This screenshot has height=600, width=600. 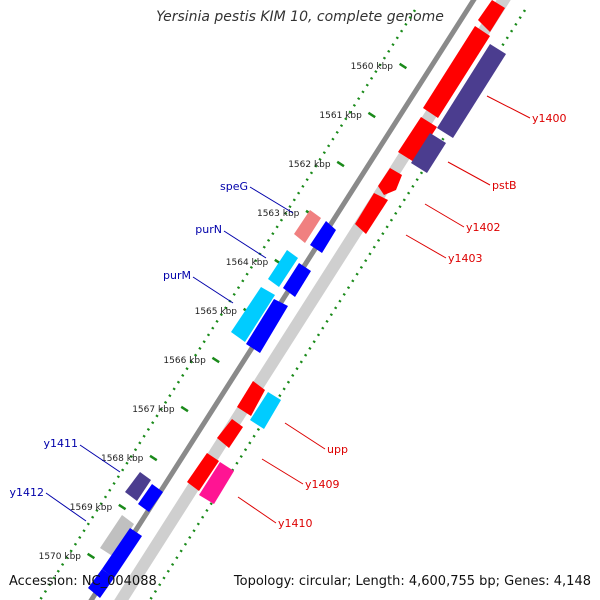 I want to click on gene-purM, so click(x=253, y=314).